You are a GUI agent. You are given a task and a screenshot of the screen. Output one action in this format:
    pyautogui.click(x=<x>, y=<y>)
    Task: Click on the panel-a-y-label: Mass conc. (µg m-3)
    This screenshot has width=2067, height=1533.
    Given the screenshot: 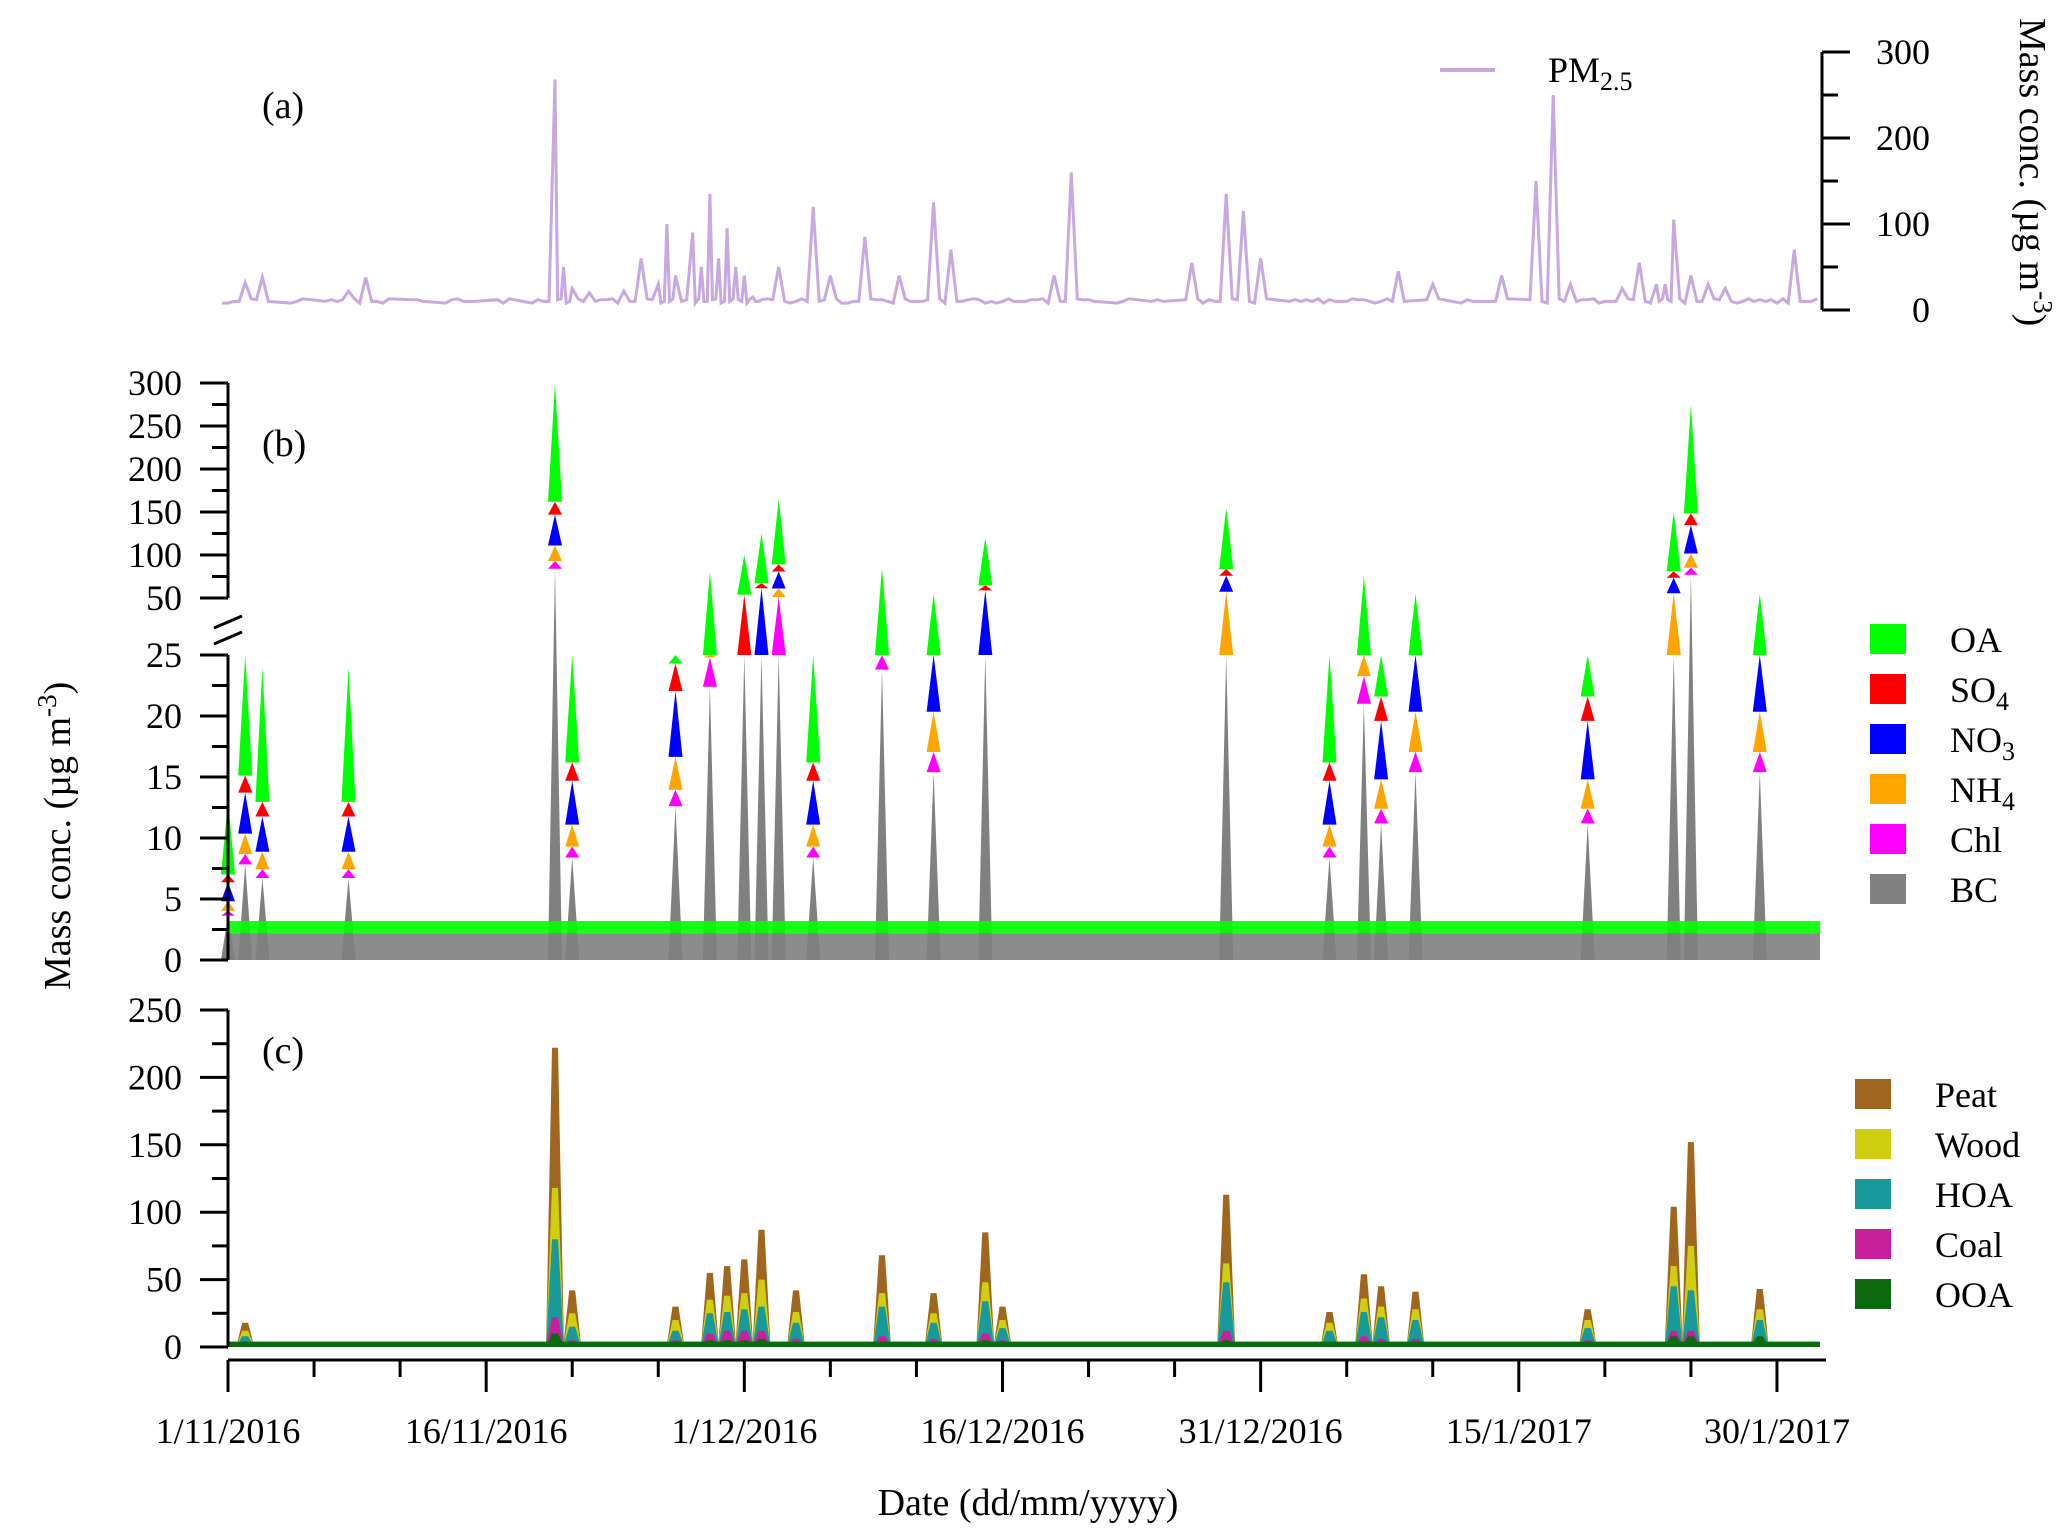 What is the action you would take?
    pyautogui.click(x=2034, y=172)
    